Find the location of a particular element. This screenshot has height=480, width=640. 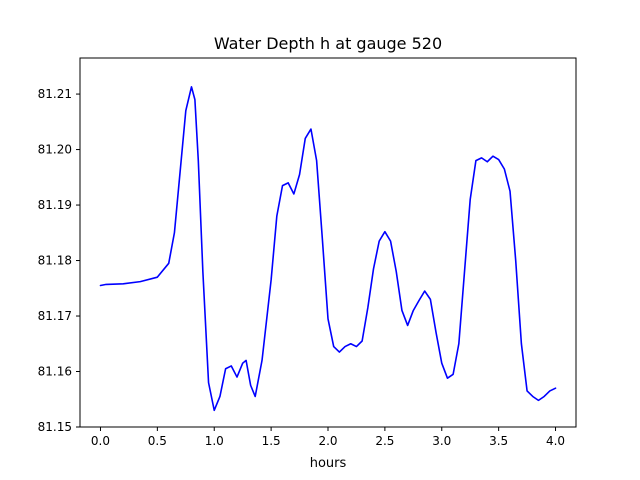

x-tick-label: 1.0 is located at coordinates (214, 441).